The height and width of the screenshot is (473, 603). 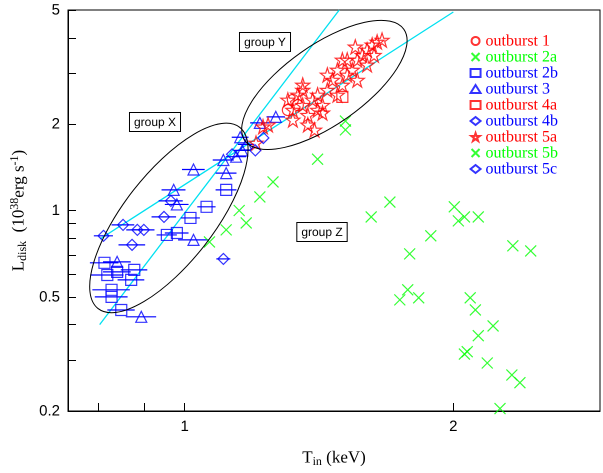 I want to click on y-axis-title: Ldisk (1038erg s-1), so click(x=18, y=211).